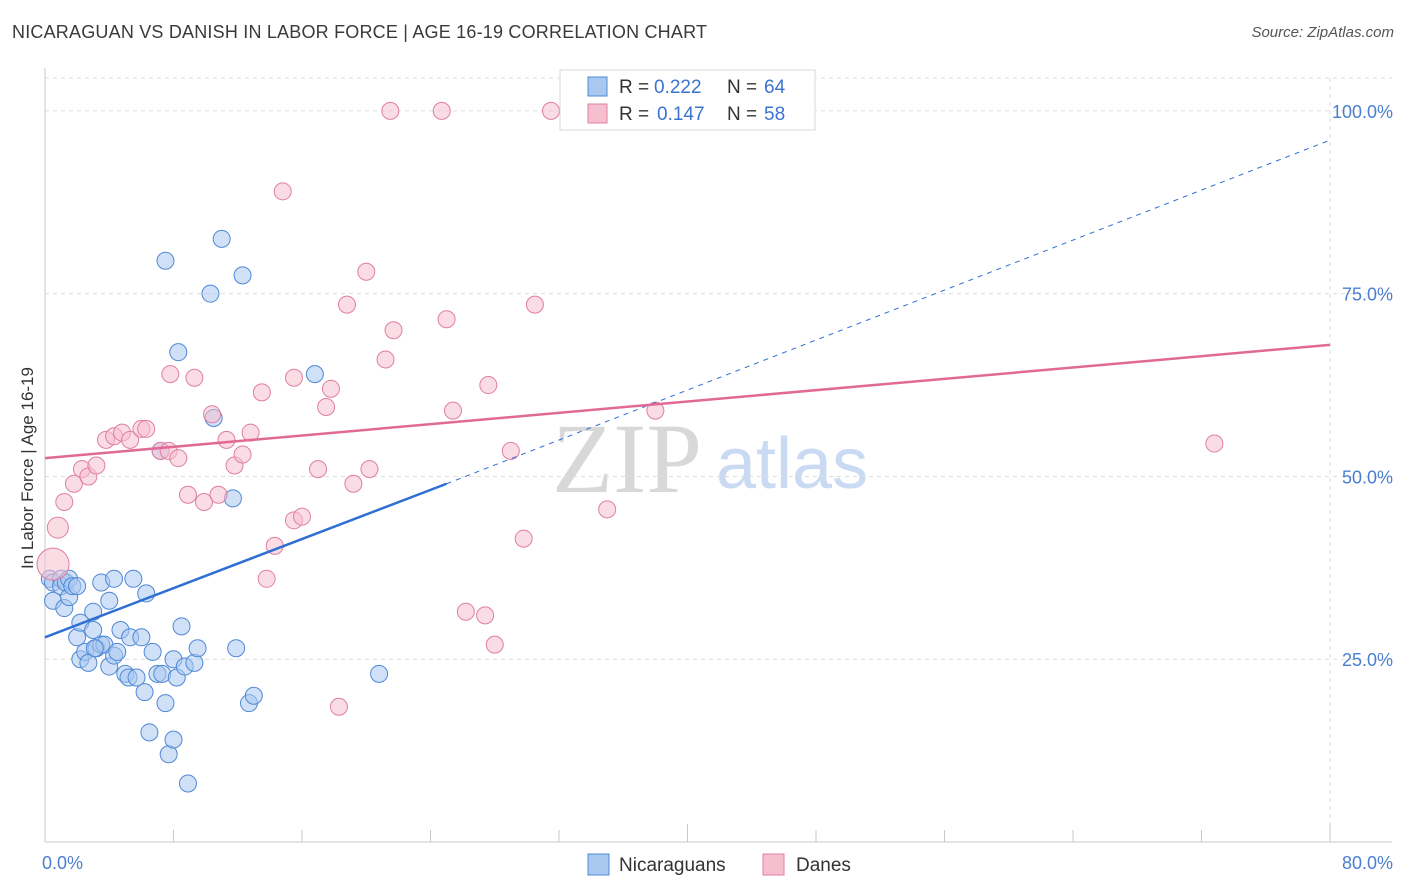 The image size is (1406, 892). Describe the element at coordinates (627, 458) in the screenshot. I see `watermark-zip: ZIP` at that location.